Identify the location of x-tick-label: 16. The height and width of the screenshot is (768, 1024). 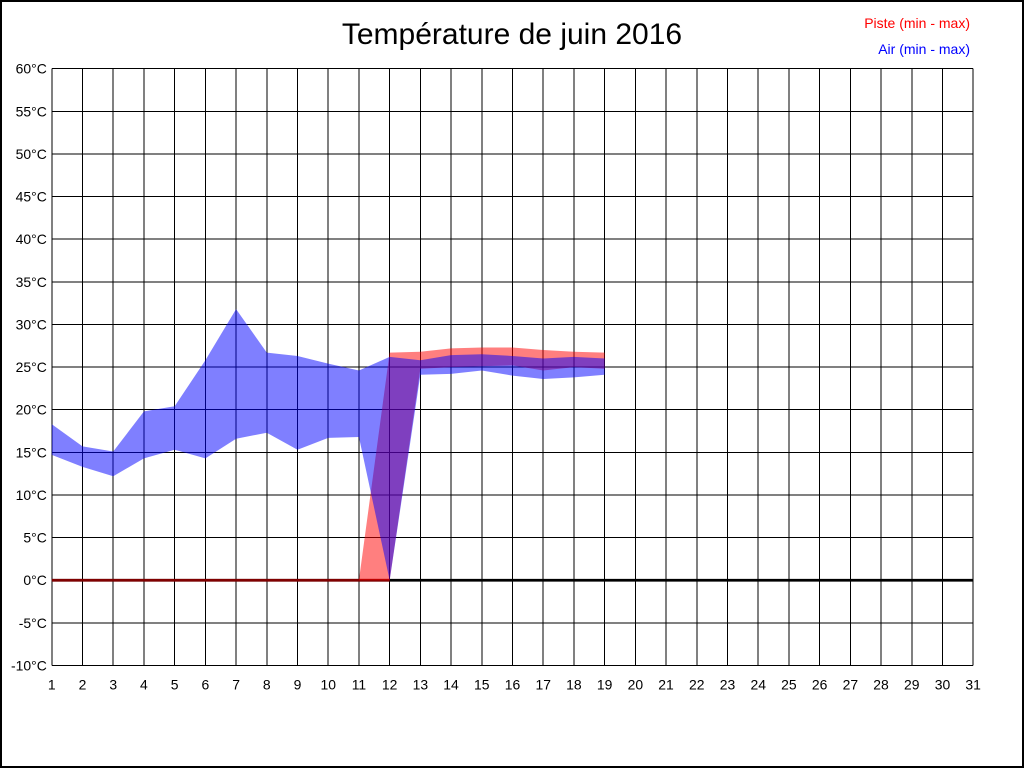
(513, 684).